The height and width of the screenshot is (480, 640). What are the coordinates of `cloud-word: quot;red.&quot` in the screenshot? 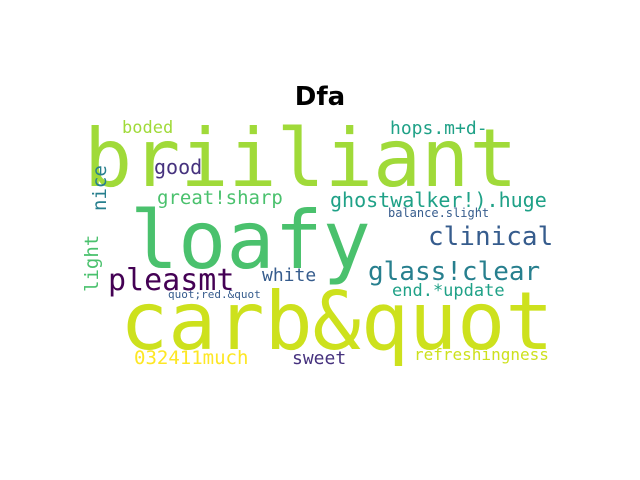 It's located at (214, 294).